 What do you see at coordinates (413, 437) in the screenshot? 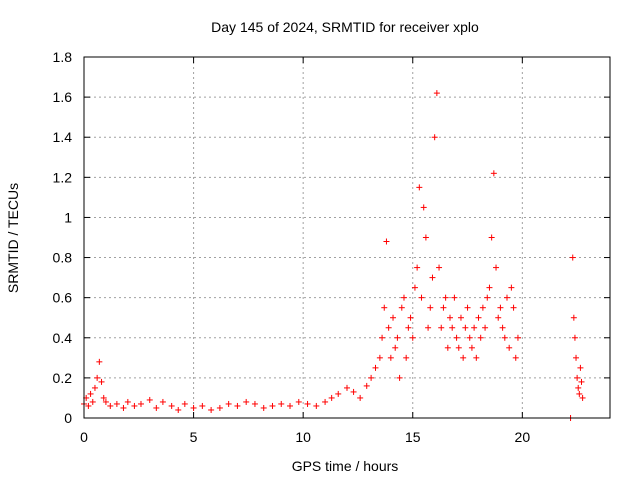
I see `x-tick-label: 15` at bounding box center [413, 437].